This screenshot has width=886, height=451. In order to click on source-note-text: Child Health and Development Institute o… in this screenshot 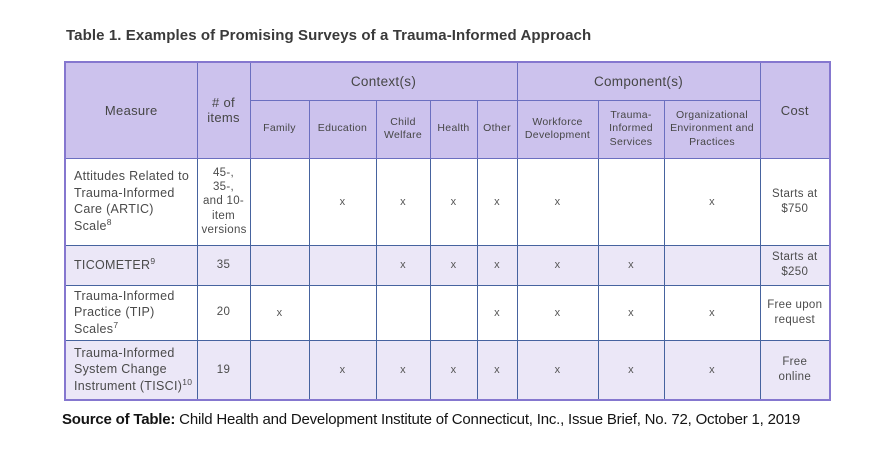, I will do `click(488, 419)`.